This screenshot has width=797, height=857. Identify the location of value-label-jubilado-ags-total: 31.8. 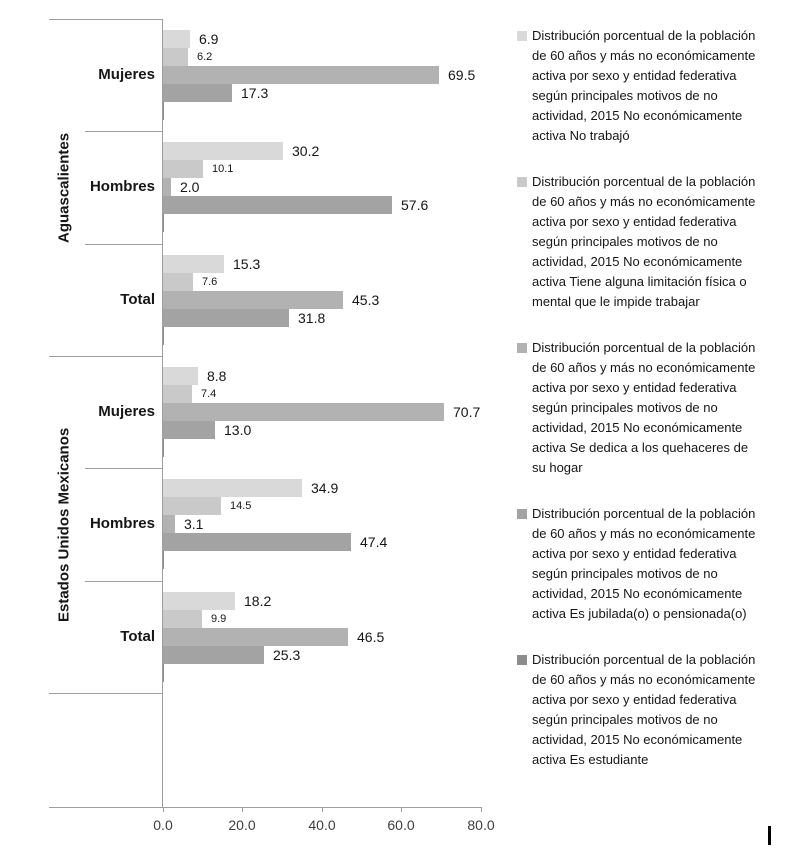
(312, 318).